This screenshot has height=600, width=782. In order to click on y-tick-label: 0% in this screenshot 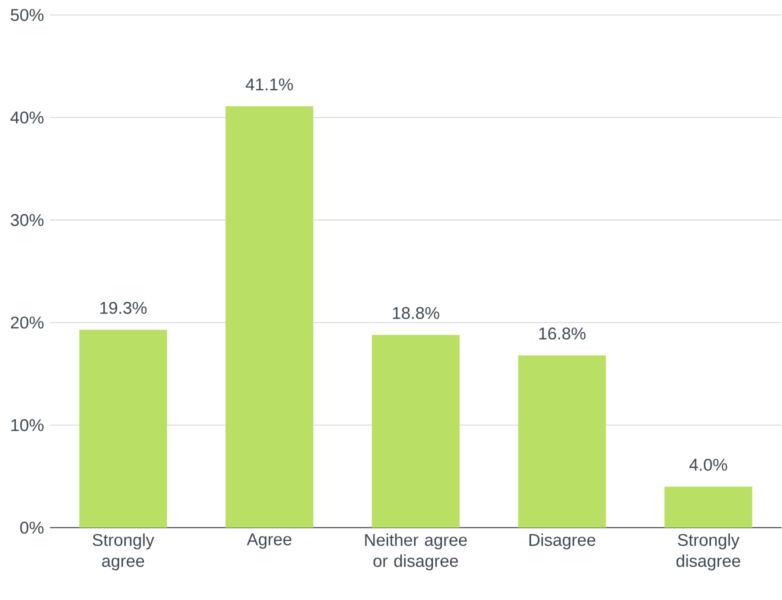, I will do `click(32, 528)`.